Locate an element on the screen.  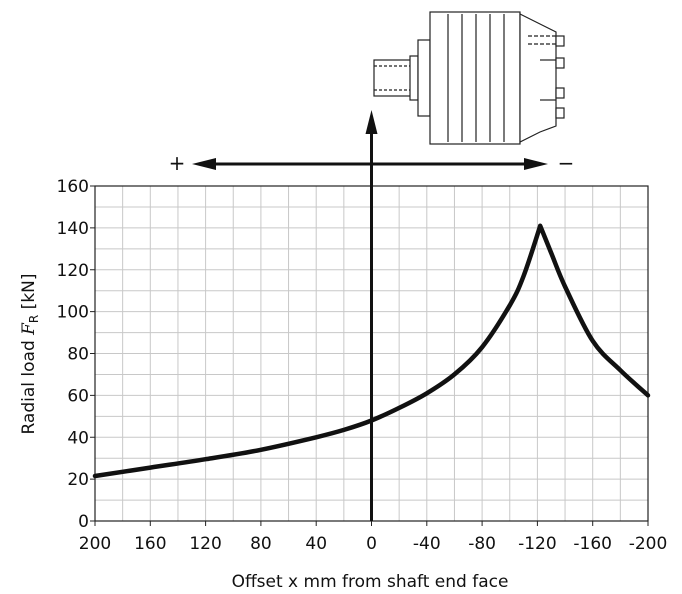
y-tick-label: 100 is located at coordinates (73, 313).